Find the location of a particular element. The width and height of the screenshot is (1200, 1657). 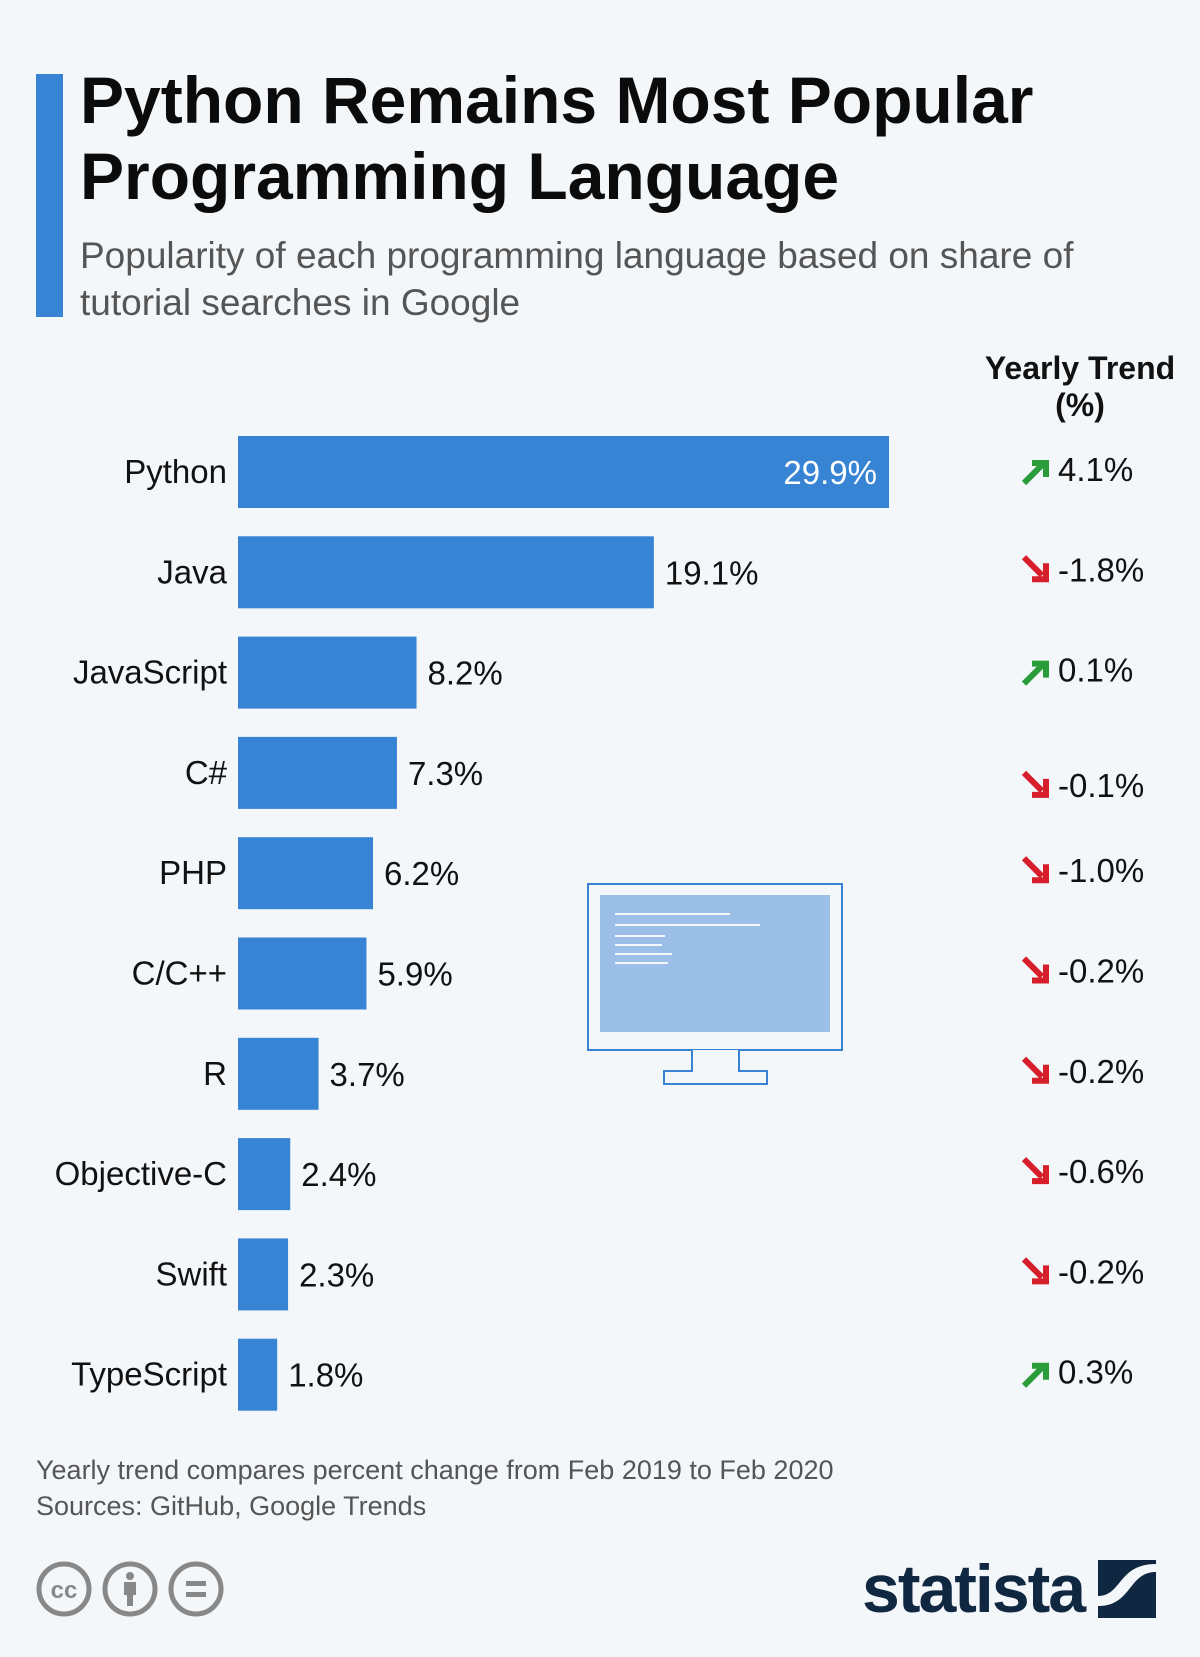

statista-logo: statista is located at coordinates (1009, 1589).